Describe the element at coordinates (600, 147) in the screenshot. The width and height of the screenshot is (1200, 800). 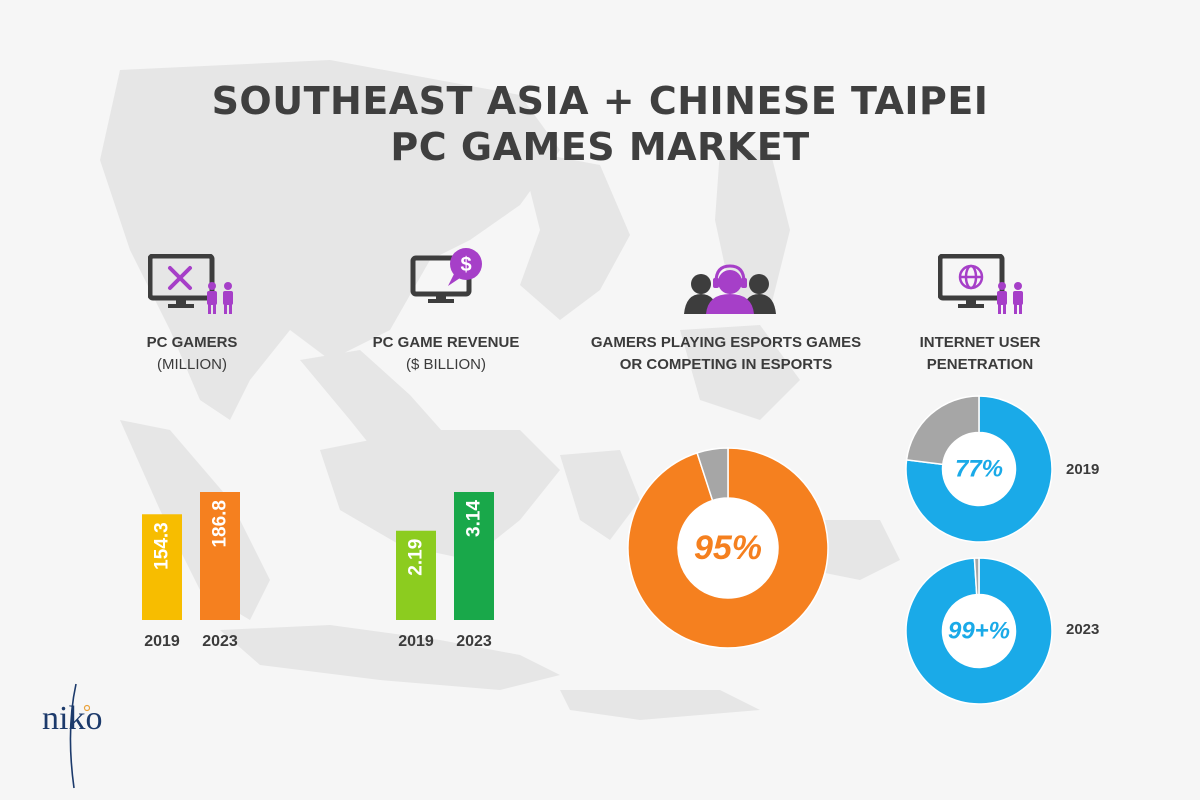
I see `title-line-2: PC GAMES MARKET` at that location.